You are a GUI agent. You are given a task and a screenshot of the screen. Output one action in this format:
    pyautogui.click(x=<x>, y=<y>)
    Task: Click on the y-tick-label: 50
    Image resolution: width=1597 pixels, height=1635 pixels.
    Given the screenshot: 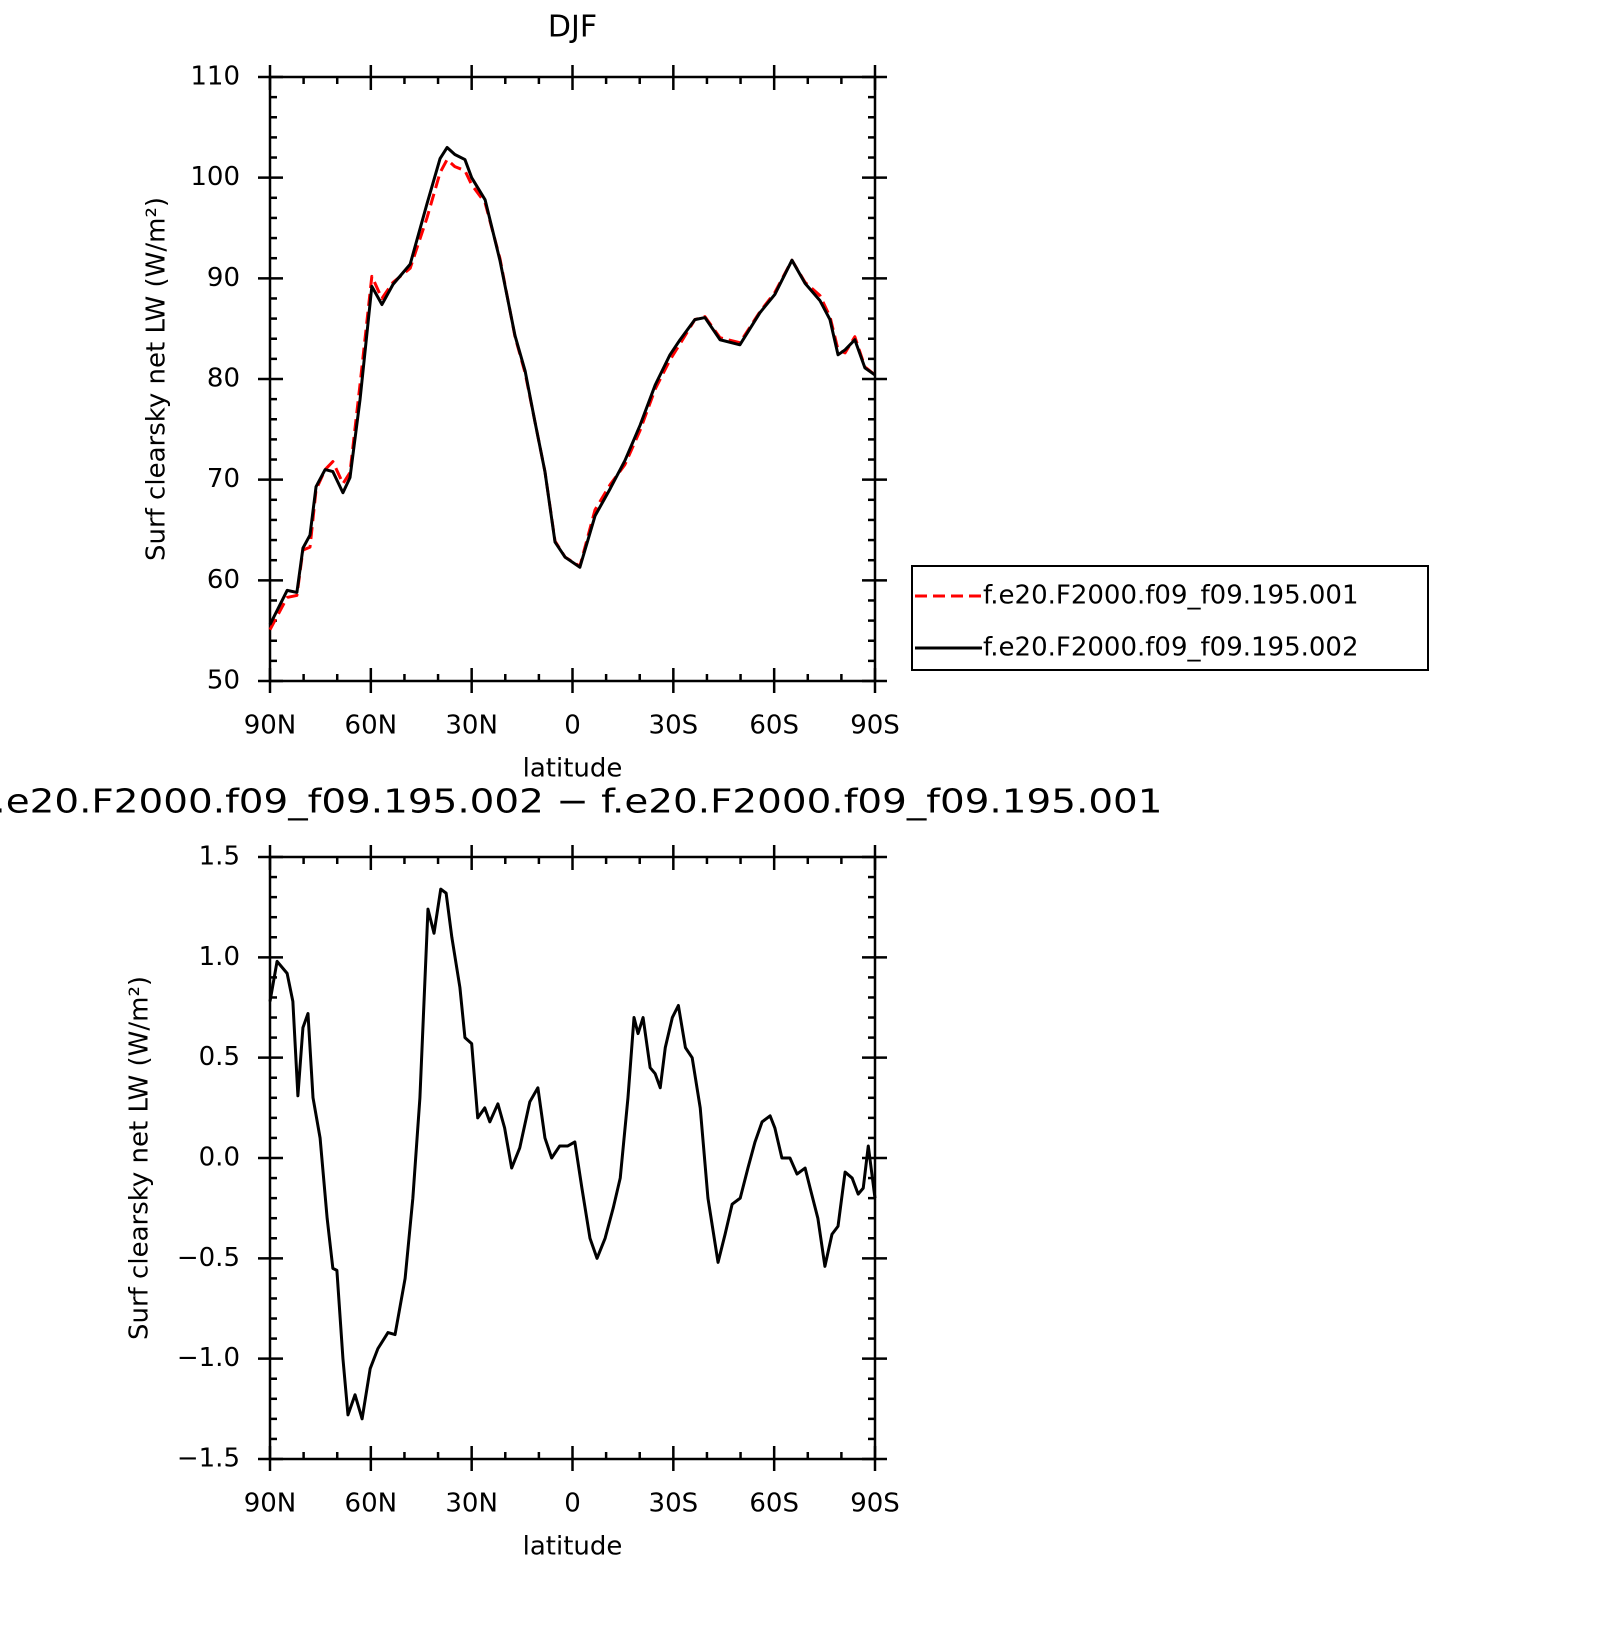 What is the action you would take?
    pyautogui.click(x=223, y=681)
    